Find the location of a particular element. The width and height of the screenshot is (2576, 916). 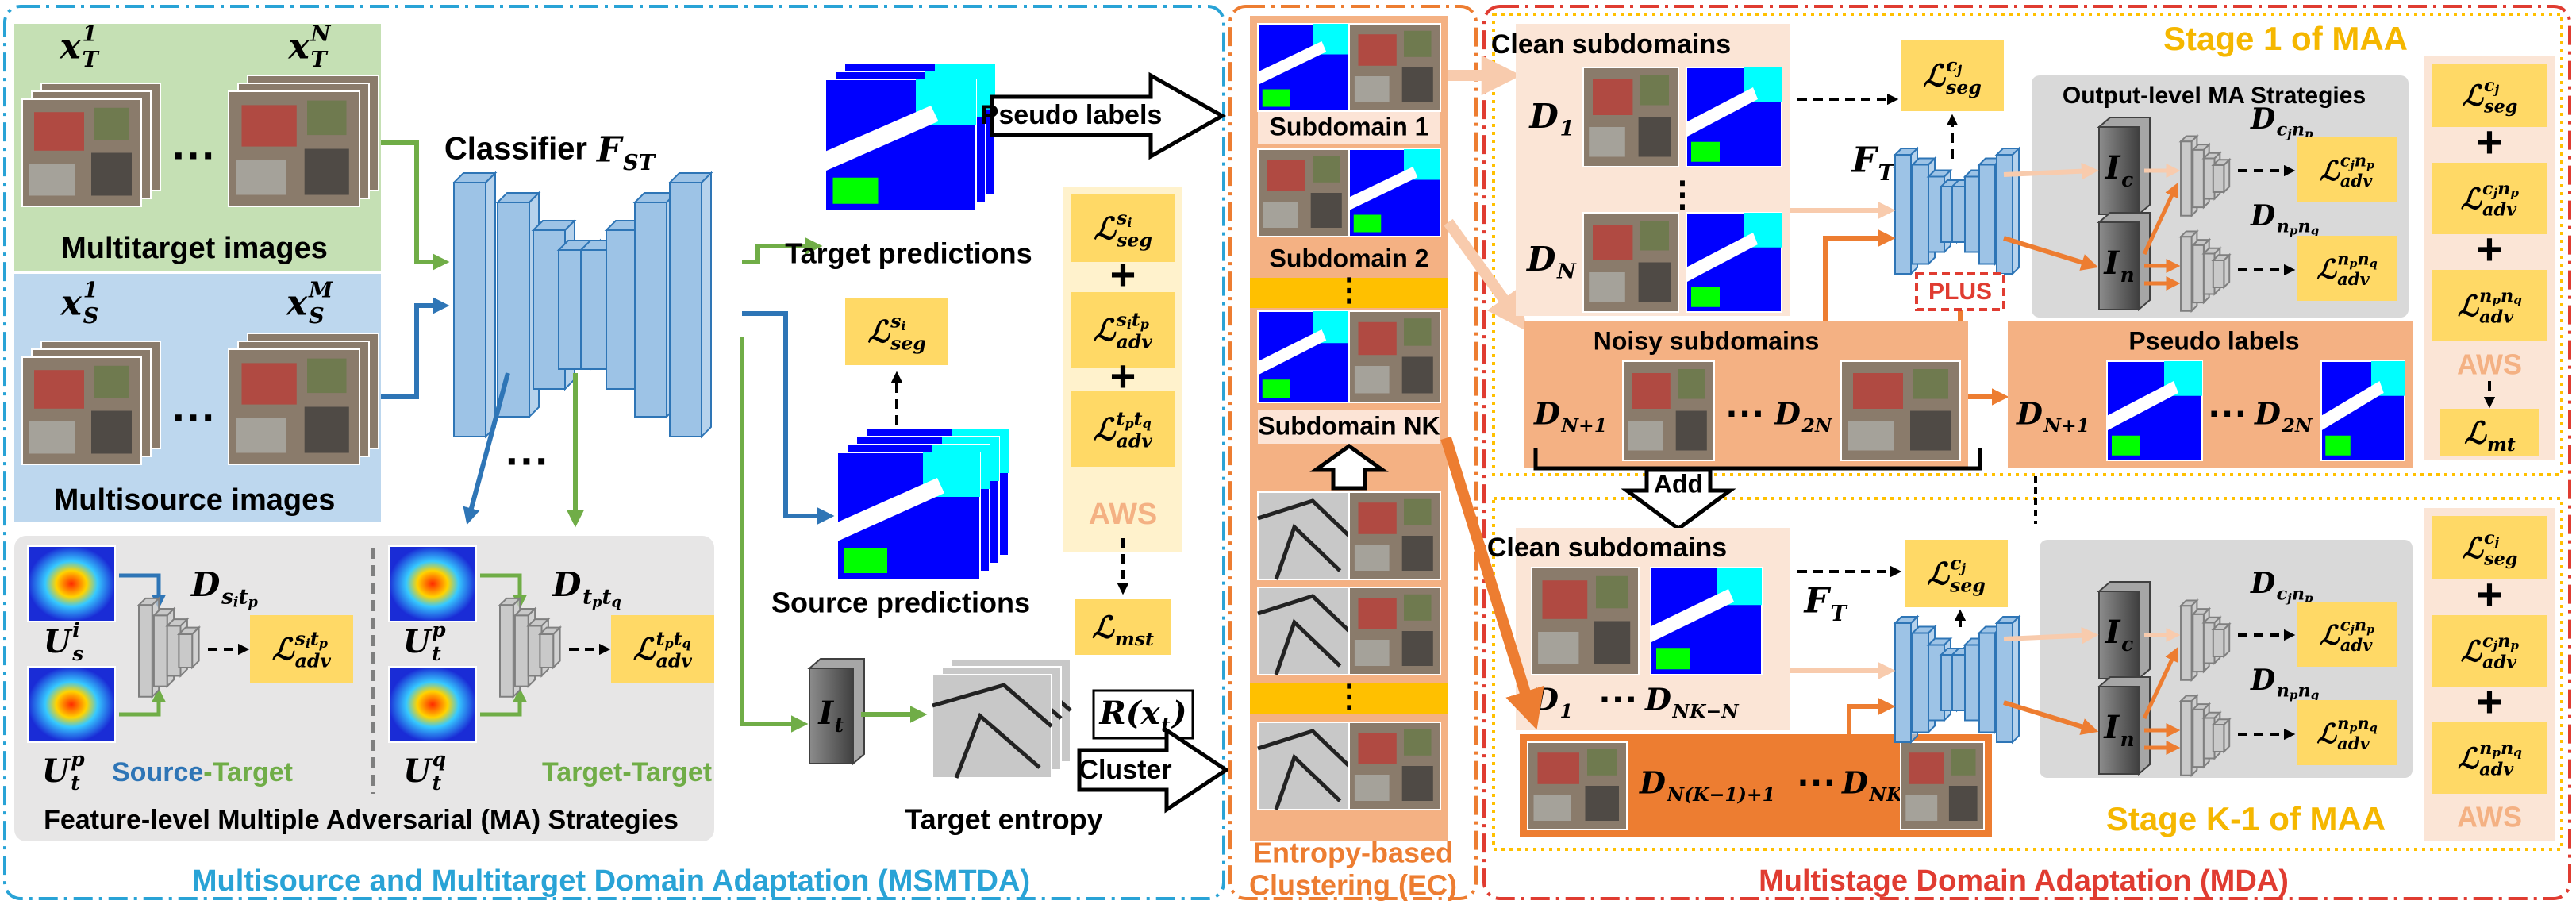

layer-side is located at coordinates (491, 305).